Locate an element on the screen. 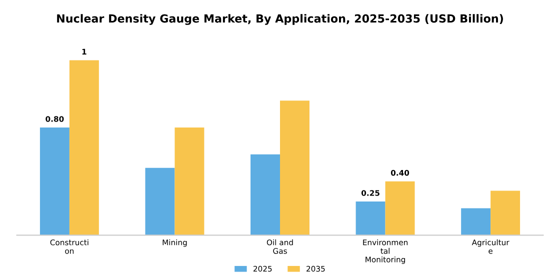 The image size is (560, 280). chart-title: Nuclear Density Gauge Market, By Application, 2025-2035 (USD Billion) is located at coordinates (280, 19).